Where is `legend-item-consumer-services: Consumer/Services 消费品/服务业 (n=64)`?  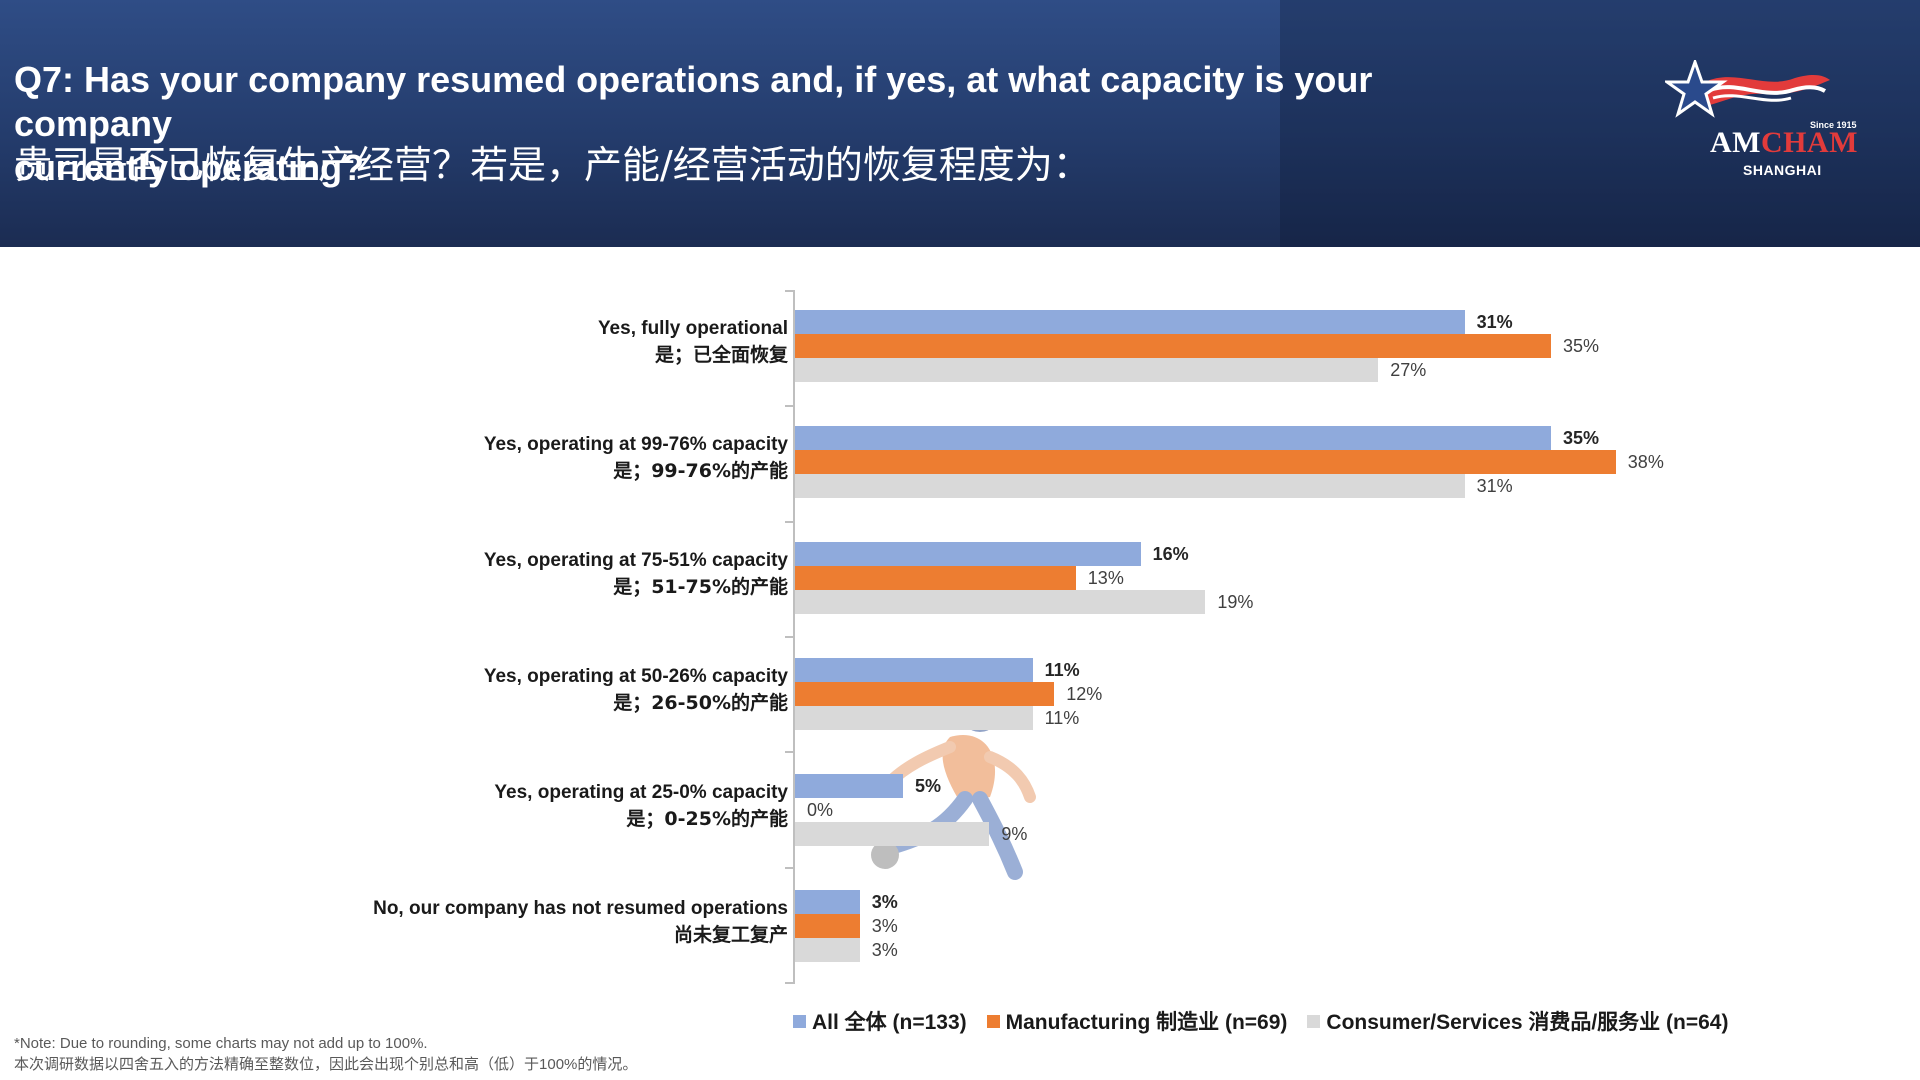
legend-item-consumer-services: Consumer/Services 消费品/服务业 (n=64) is located at coordinates (1517, 1021).